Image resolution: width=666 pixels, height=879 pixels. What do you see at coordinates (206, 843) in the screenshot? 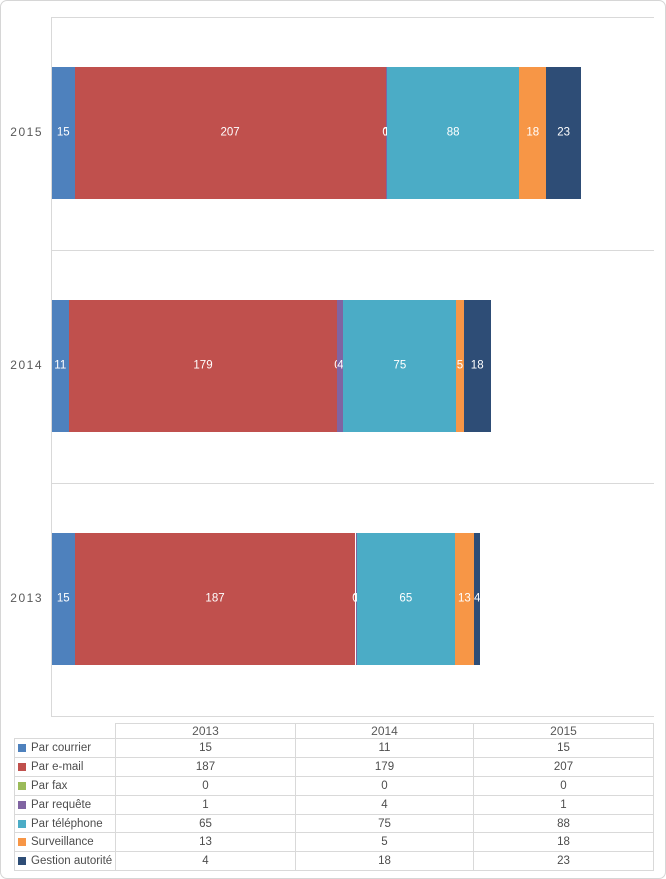
I see `table-value-cell: 13` at bounding box center [206, 843].